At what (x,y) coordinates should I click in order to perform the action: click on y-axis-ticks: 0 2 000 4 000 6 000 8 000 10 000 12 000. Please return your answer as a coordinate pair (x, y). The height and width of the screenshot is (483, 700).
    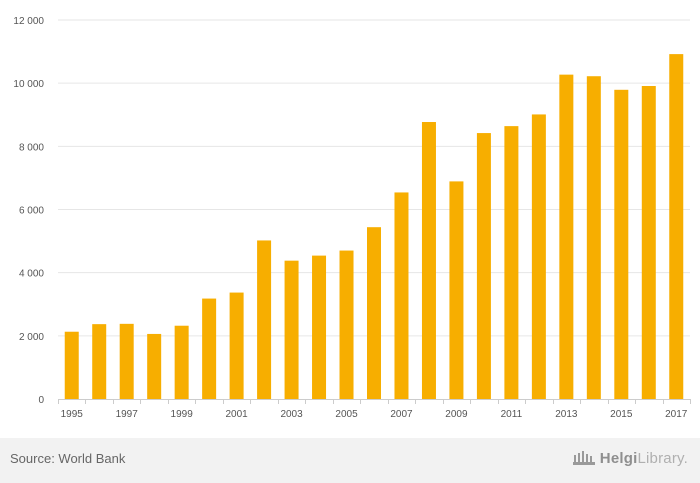
    Looking at the image, I should click on (28, 211).